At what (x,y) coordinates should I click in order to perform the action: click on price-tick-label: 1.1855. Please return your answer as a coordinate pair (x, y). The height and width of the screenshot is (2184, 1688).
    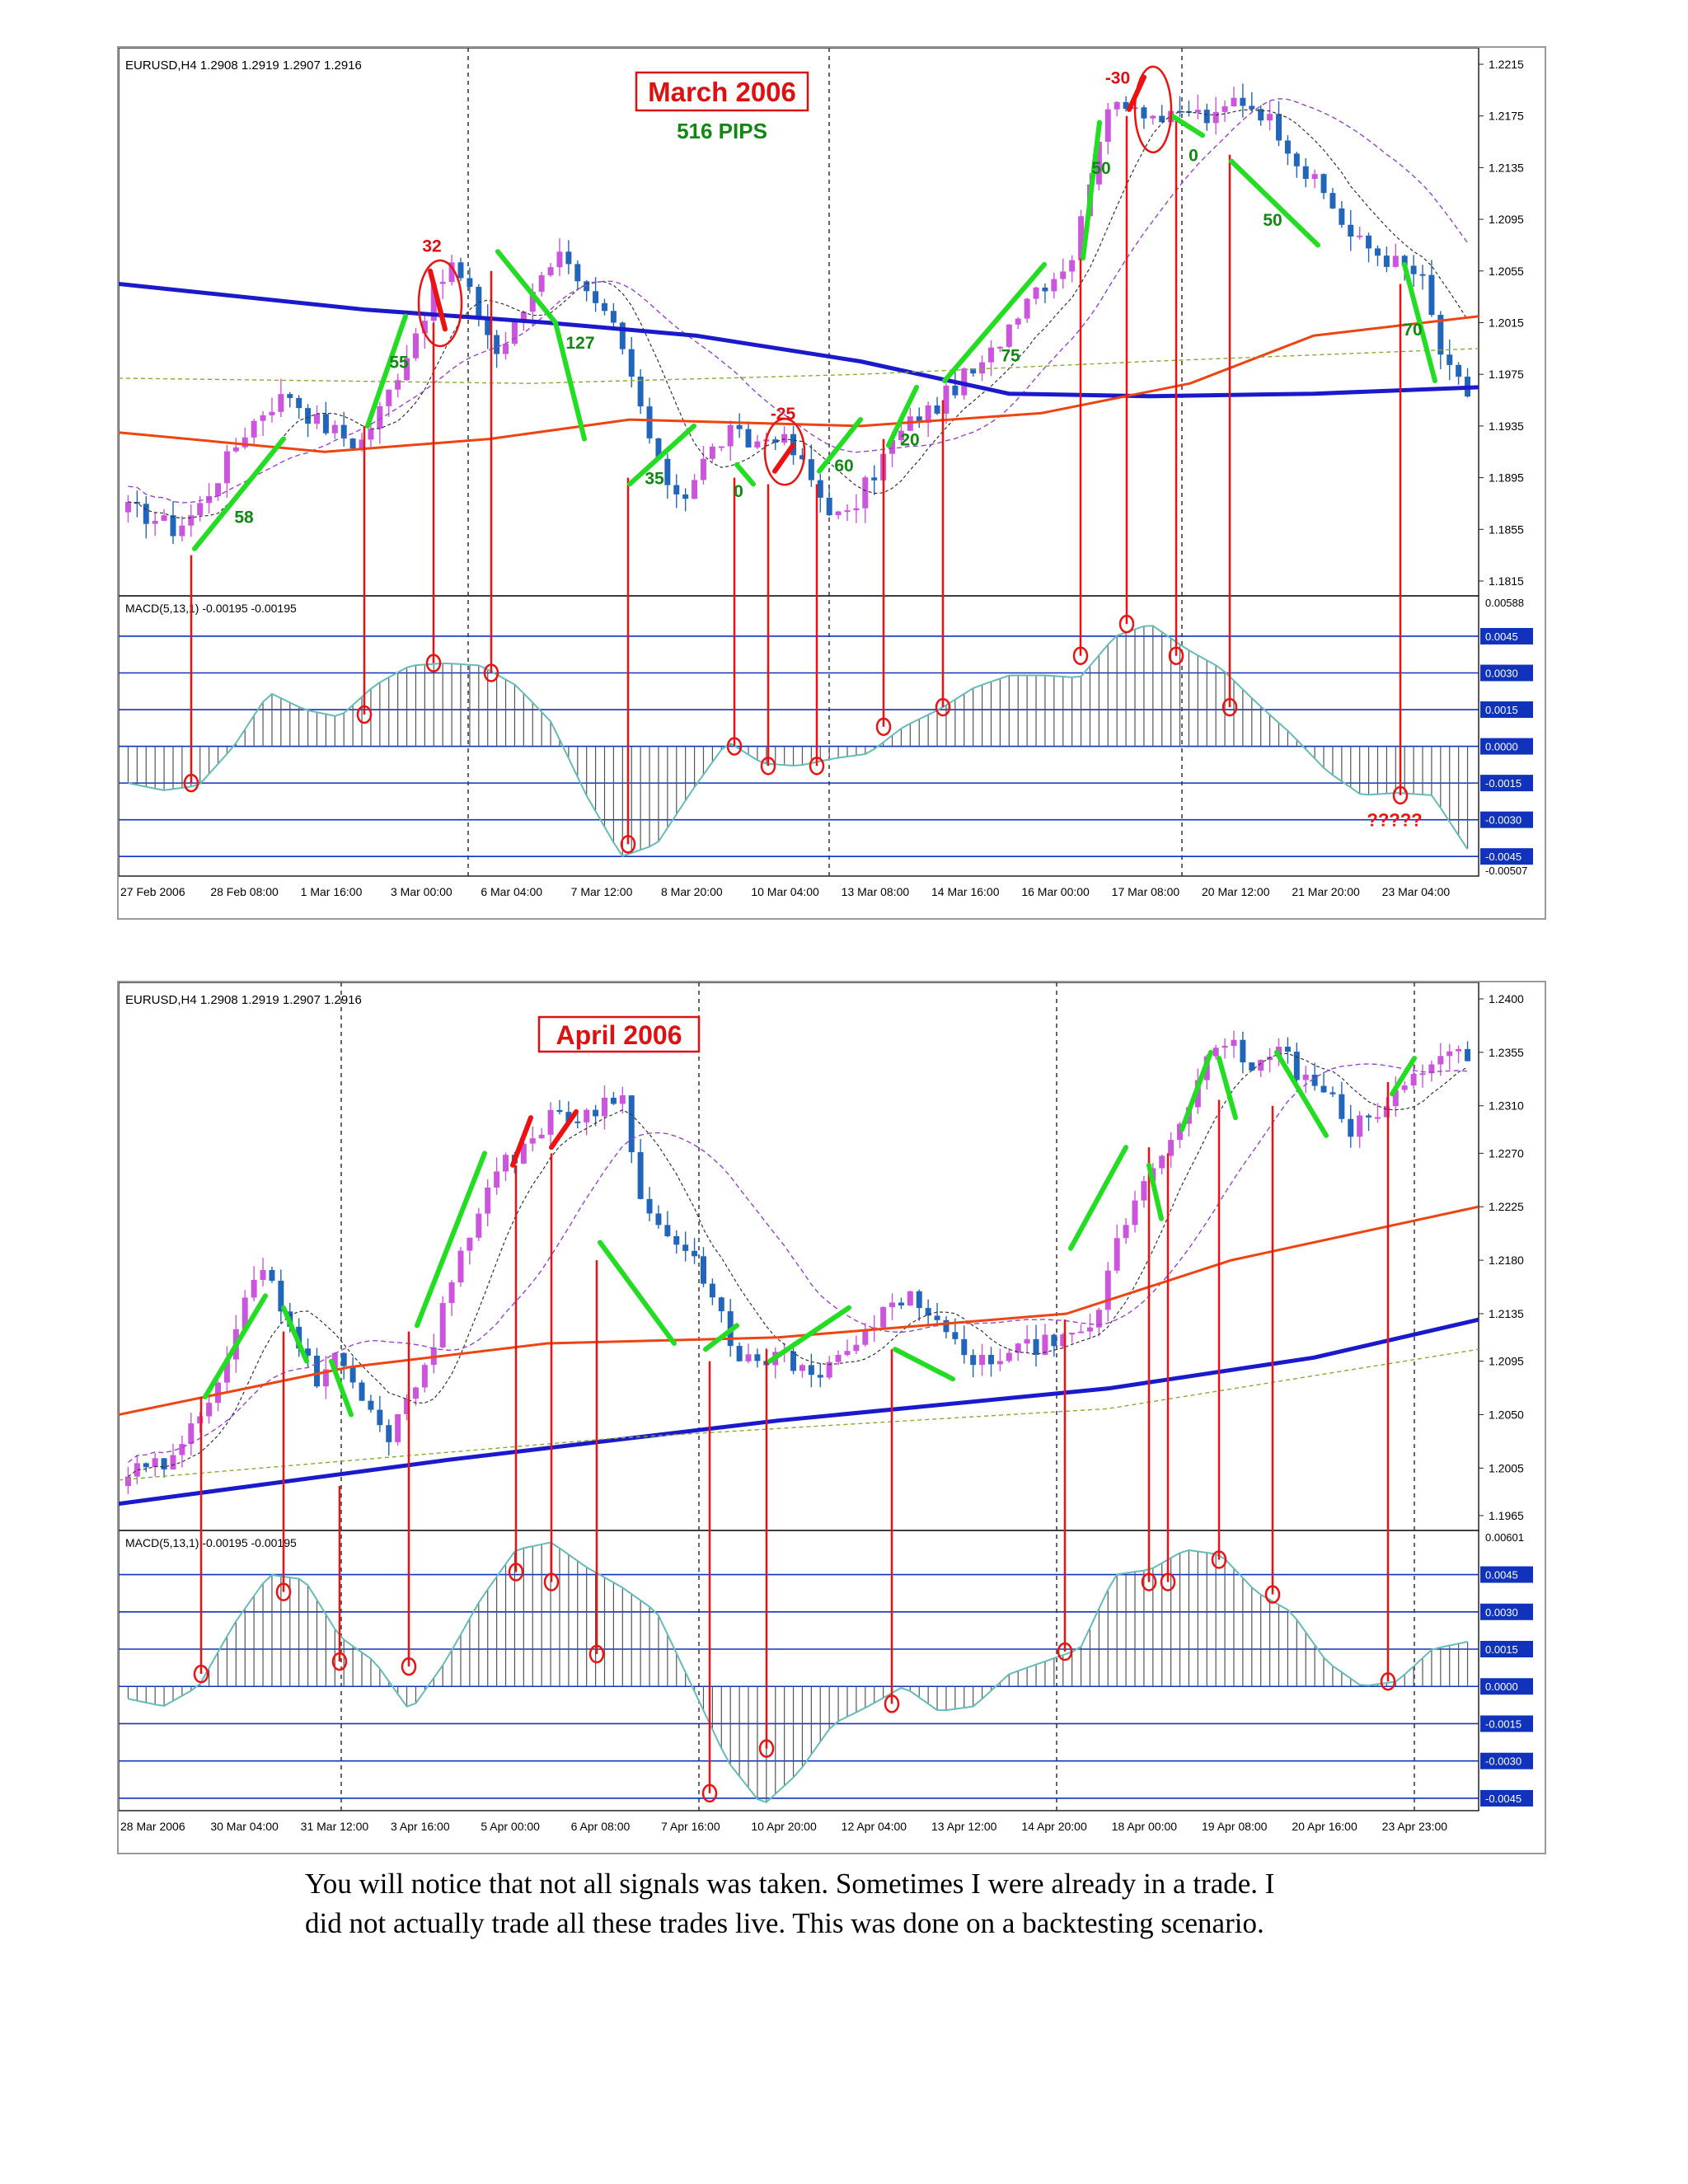
    Looking at the image, I should click on (1506, 529).